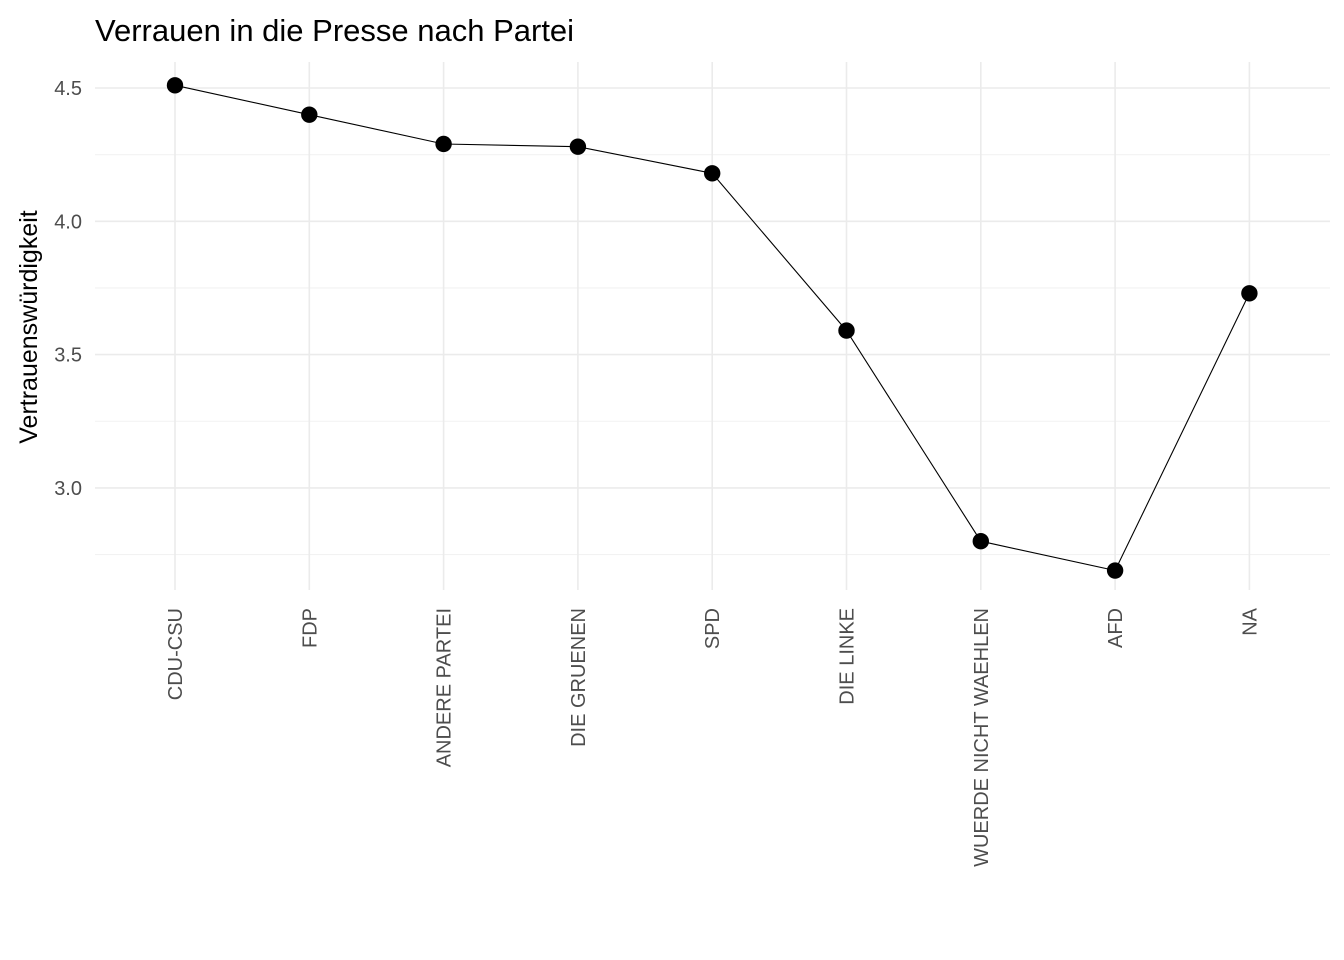  I want to click on chart-title: Verrauen in die Presse nach Partei, so click(334, 30).